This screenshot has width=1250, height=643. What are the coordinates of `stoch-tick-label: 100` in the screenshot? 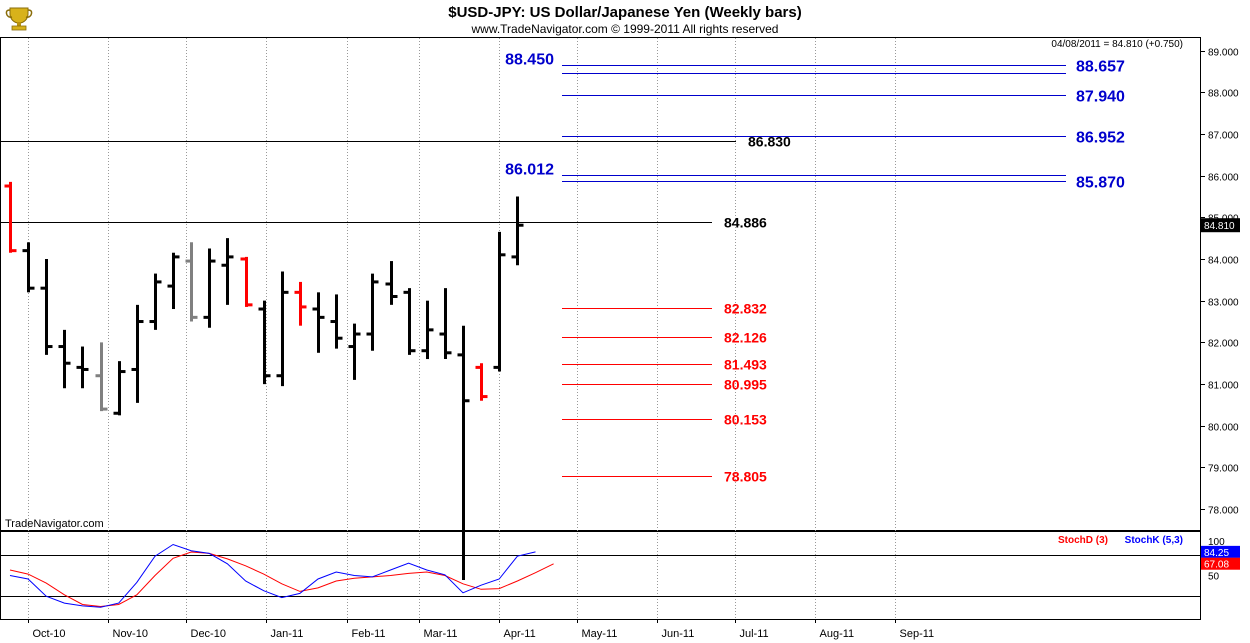 It's located at (1216, 542).